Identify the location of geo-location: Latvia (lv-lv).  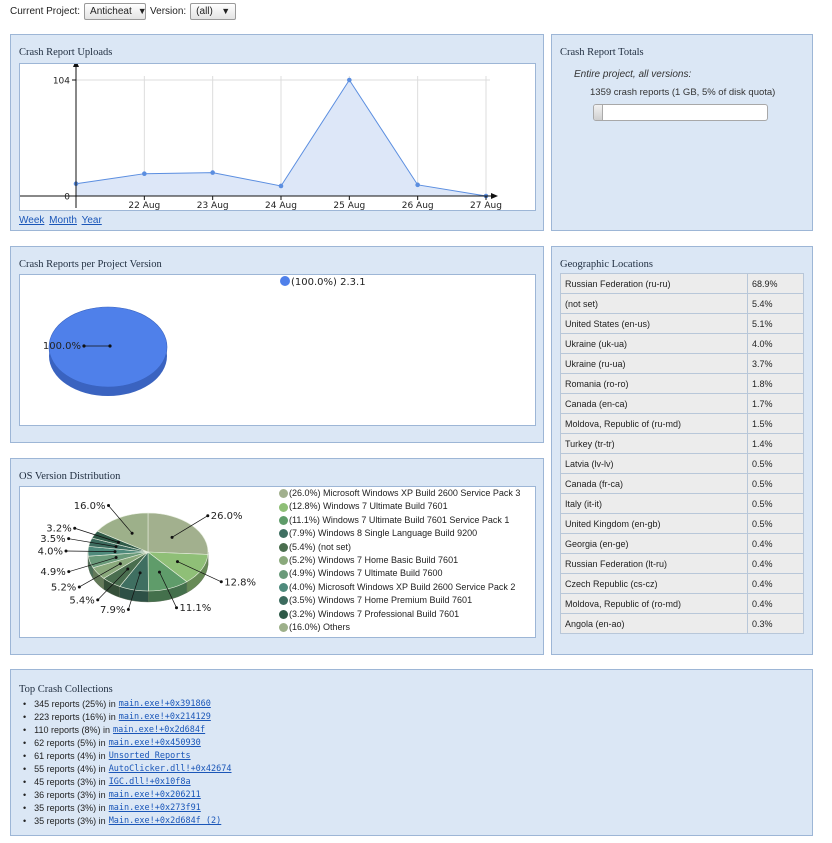
(654, 463).